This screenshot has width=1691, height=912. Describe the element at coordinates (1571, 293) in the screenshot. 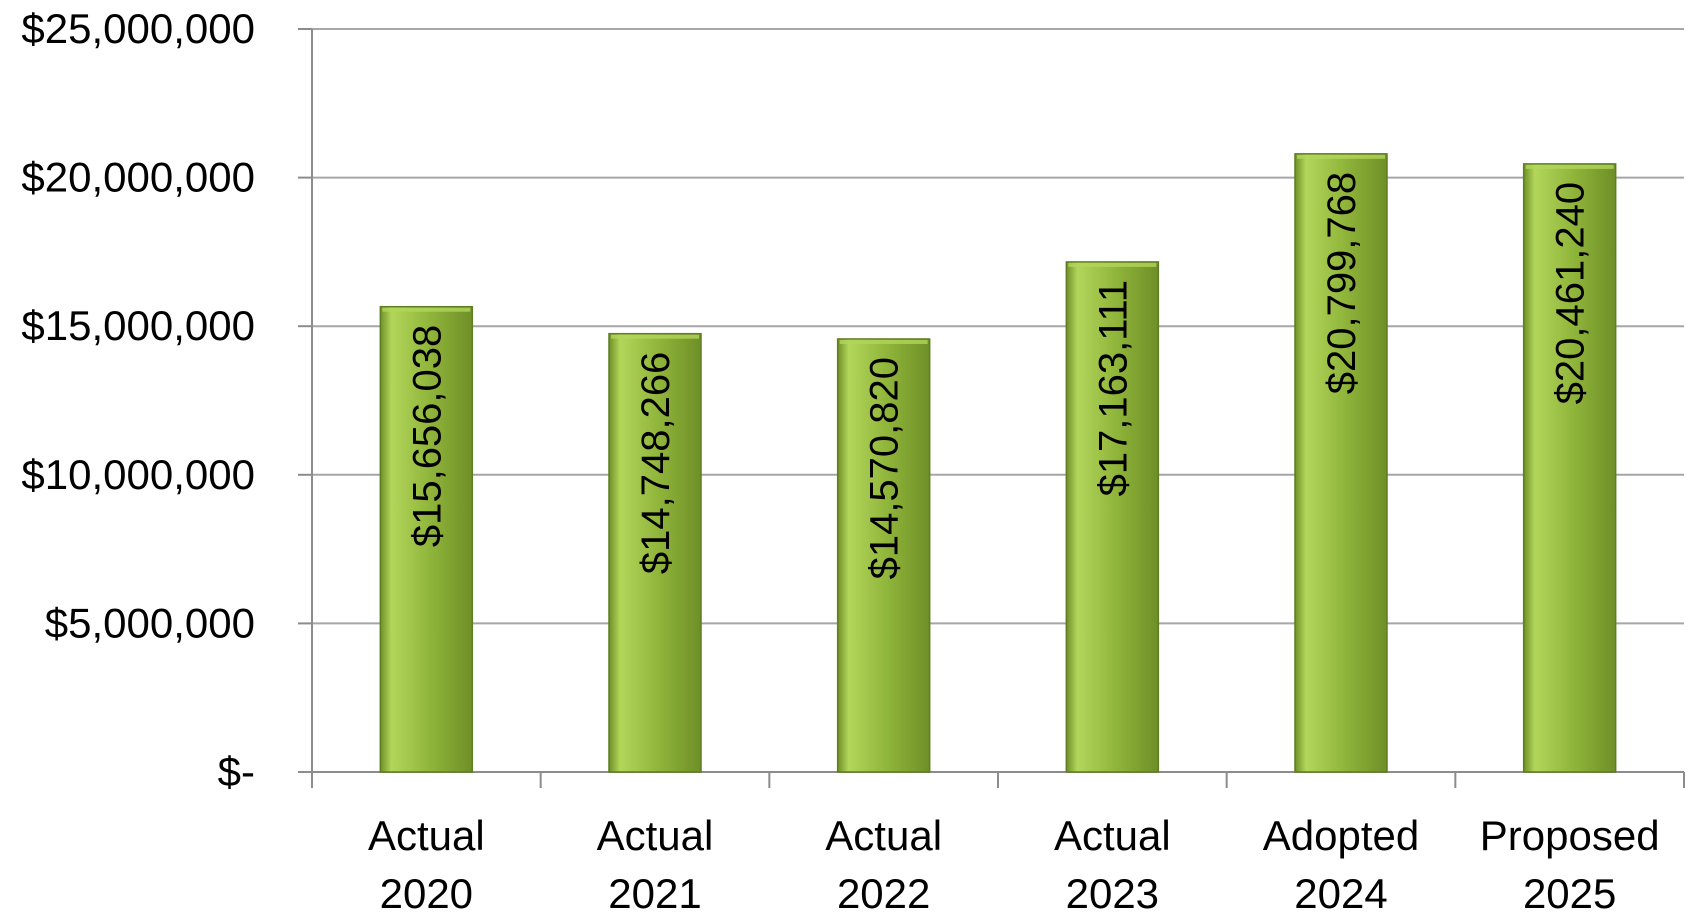

I see `data-label: $20,461,240` at that location.